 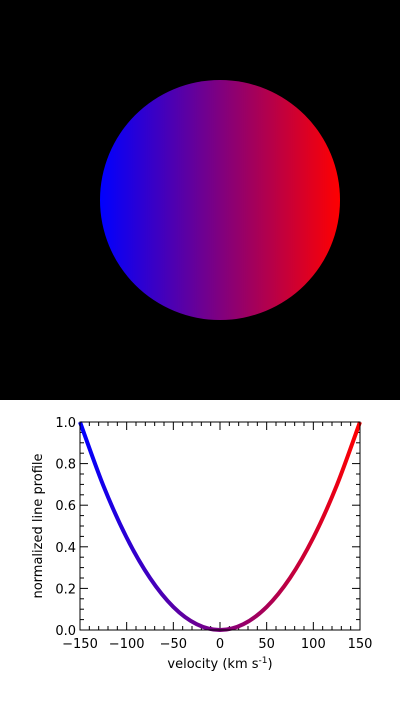 I want to click on x-tick-label: −150, so click(x=80, y=644).